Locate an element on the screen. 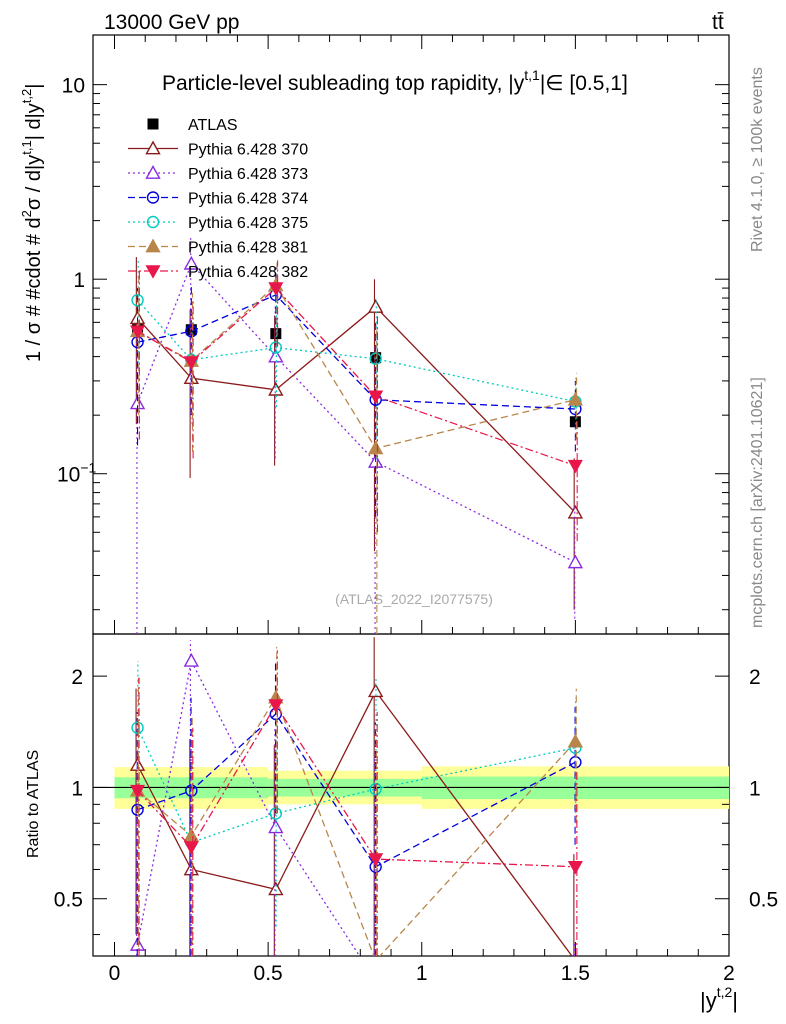 The image size is (786, 1024). main-title-sup: t,1 is located at coordinates (532, 75).